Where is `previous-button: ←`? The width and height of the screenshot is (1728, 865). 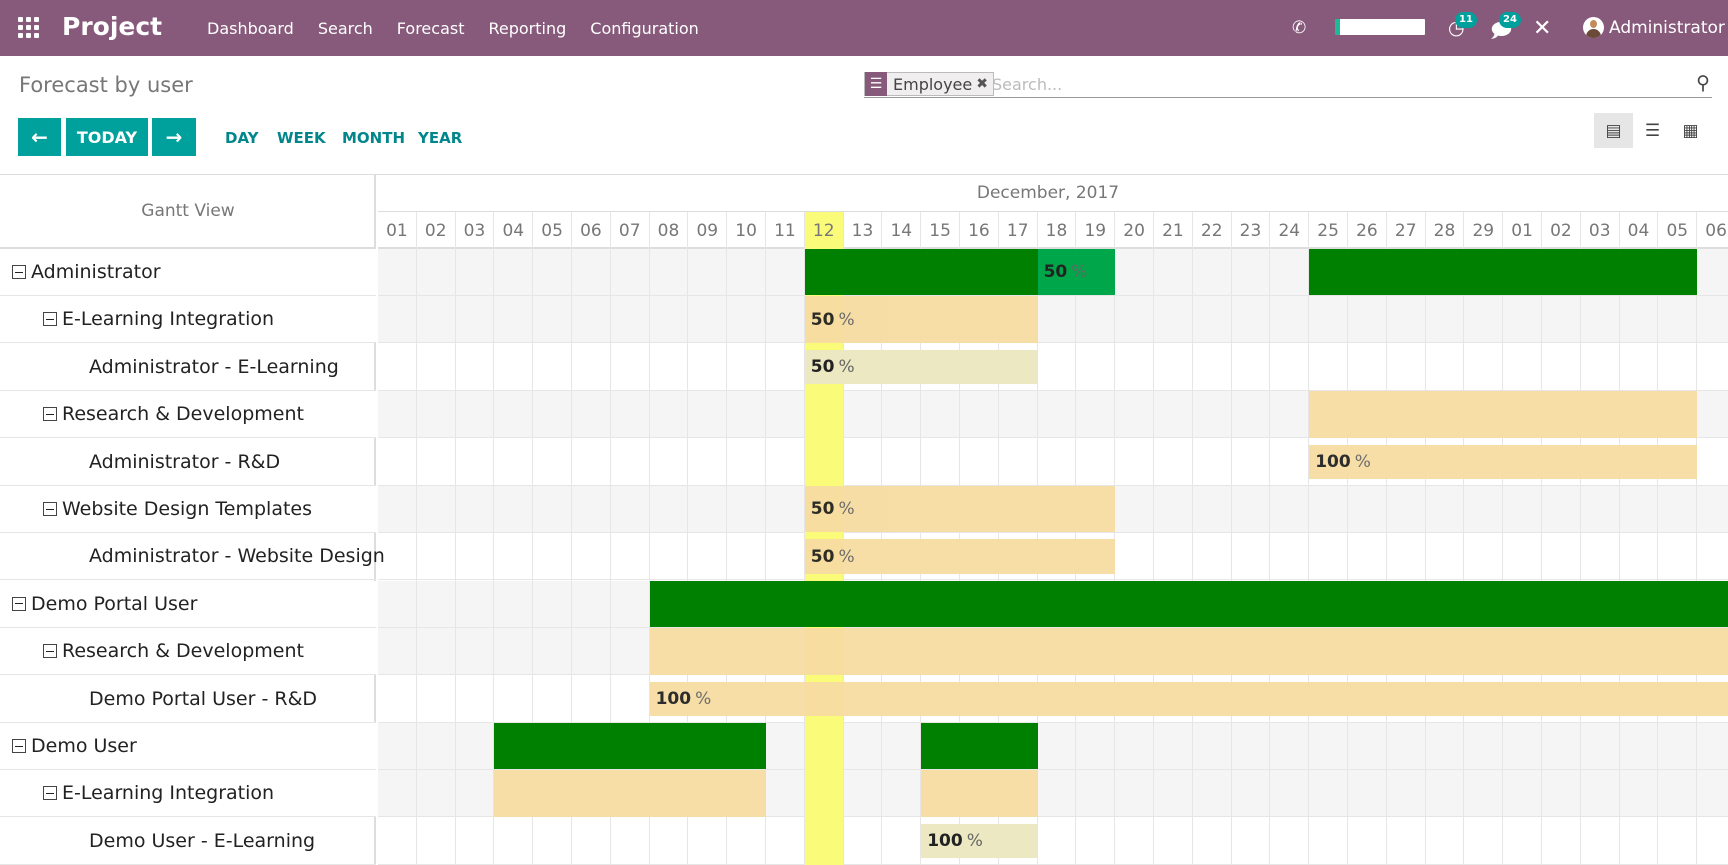 previous-button: ← is located at coordinates (39, 137).